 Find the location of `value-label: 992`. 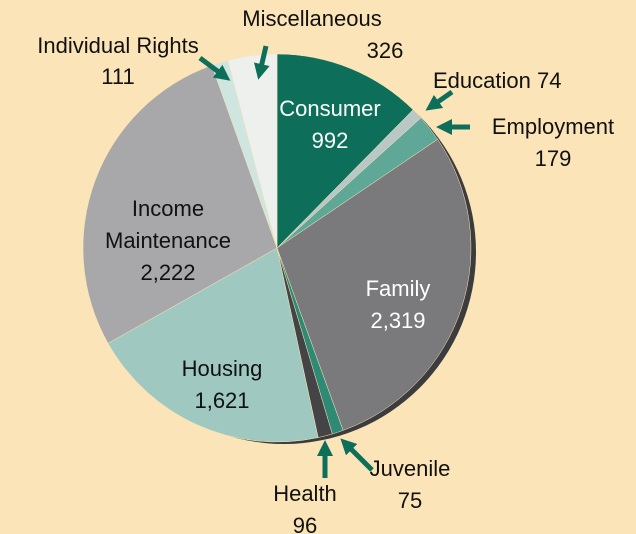

value-label: 992 is located at coordinates (330, 140).